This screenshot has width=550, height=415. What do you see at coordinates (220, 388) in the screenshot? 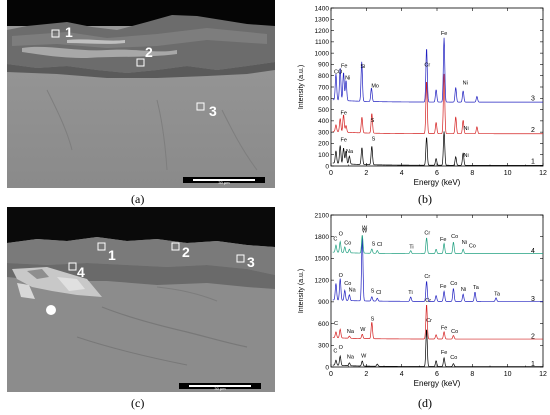
I see `scalebar-label-c: 30 μm` at bounding box center [220, 388].